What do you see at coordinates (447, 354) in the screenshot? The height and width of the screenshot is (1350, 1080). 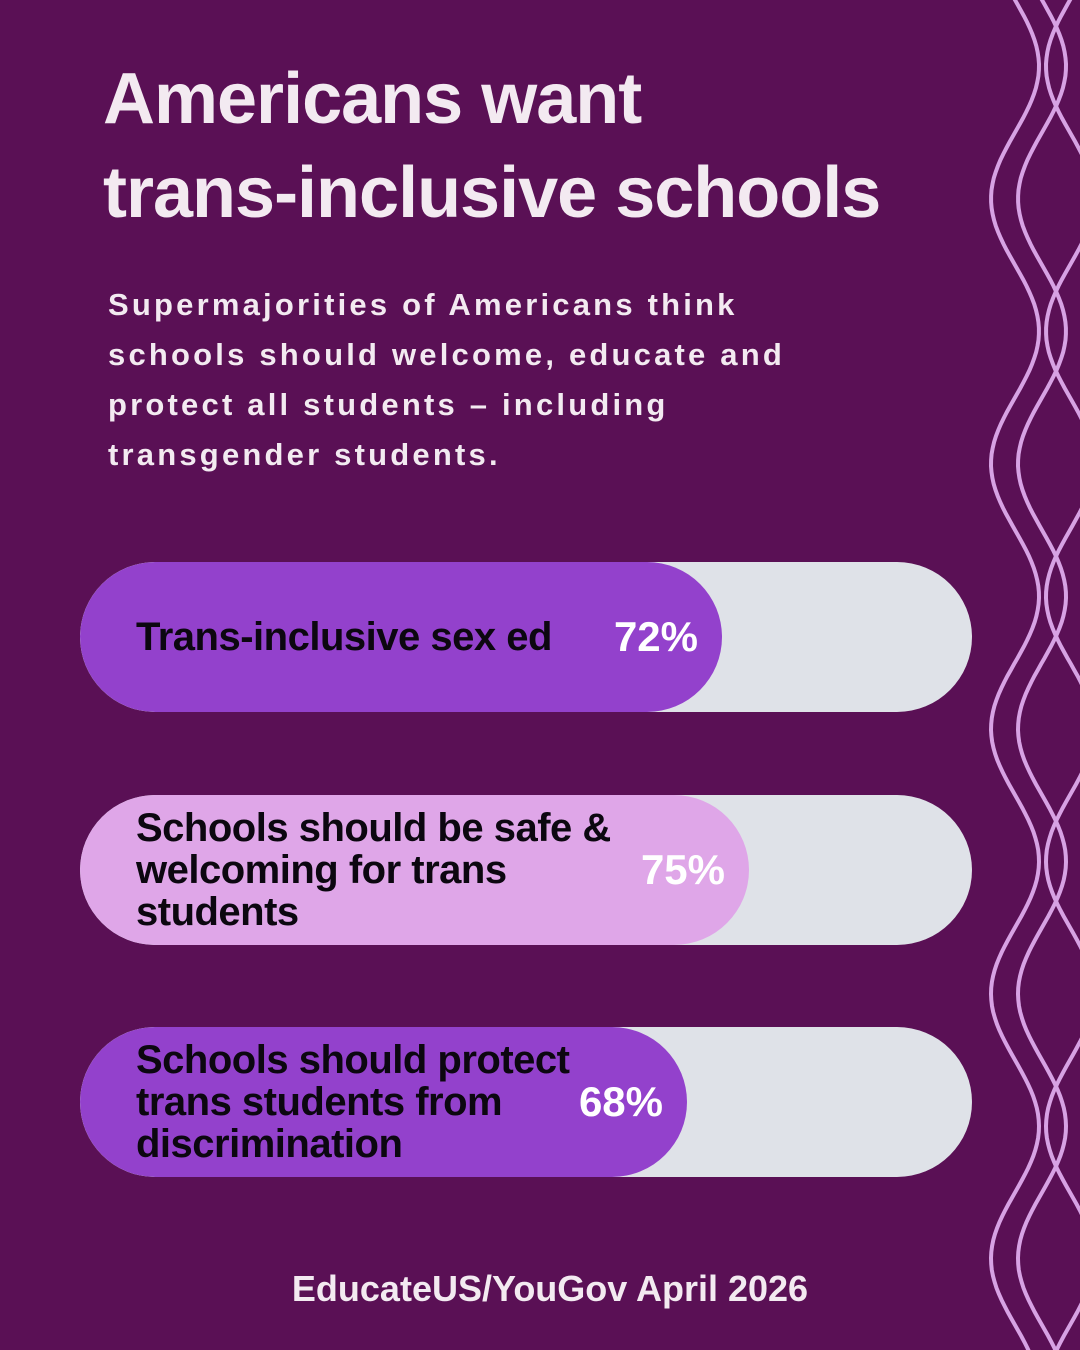 I see `subtitle-line: schools should welcome, educate and` at bounding box center [447, 354].